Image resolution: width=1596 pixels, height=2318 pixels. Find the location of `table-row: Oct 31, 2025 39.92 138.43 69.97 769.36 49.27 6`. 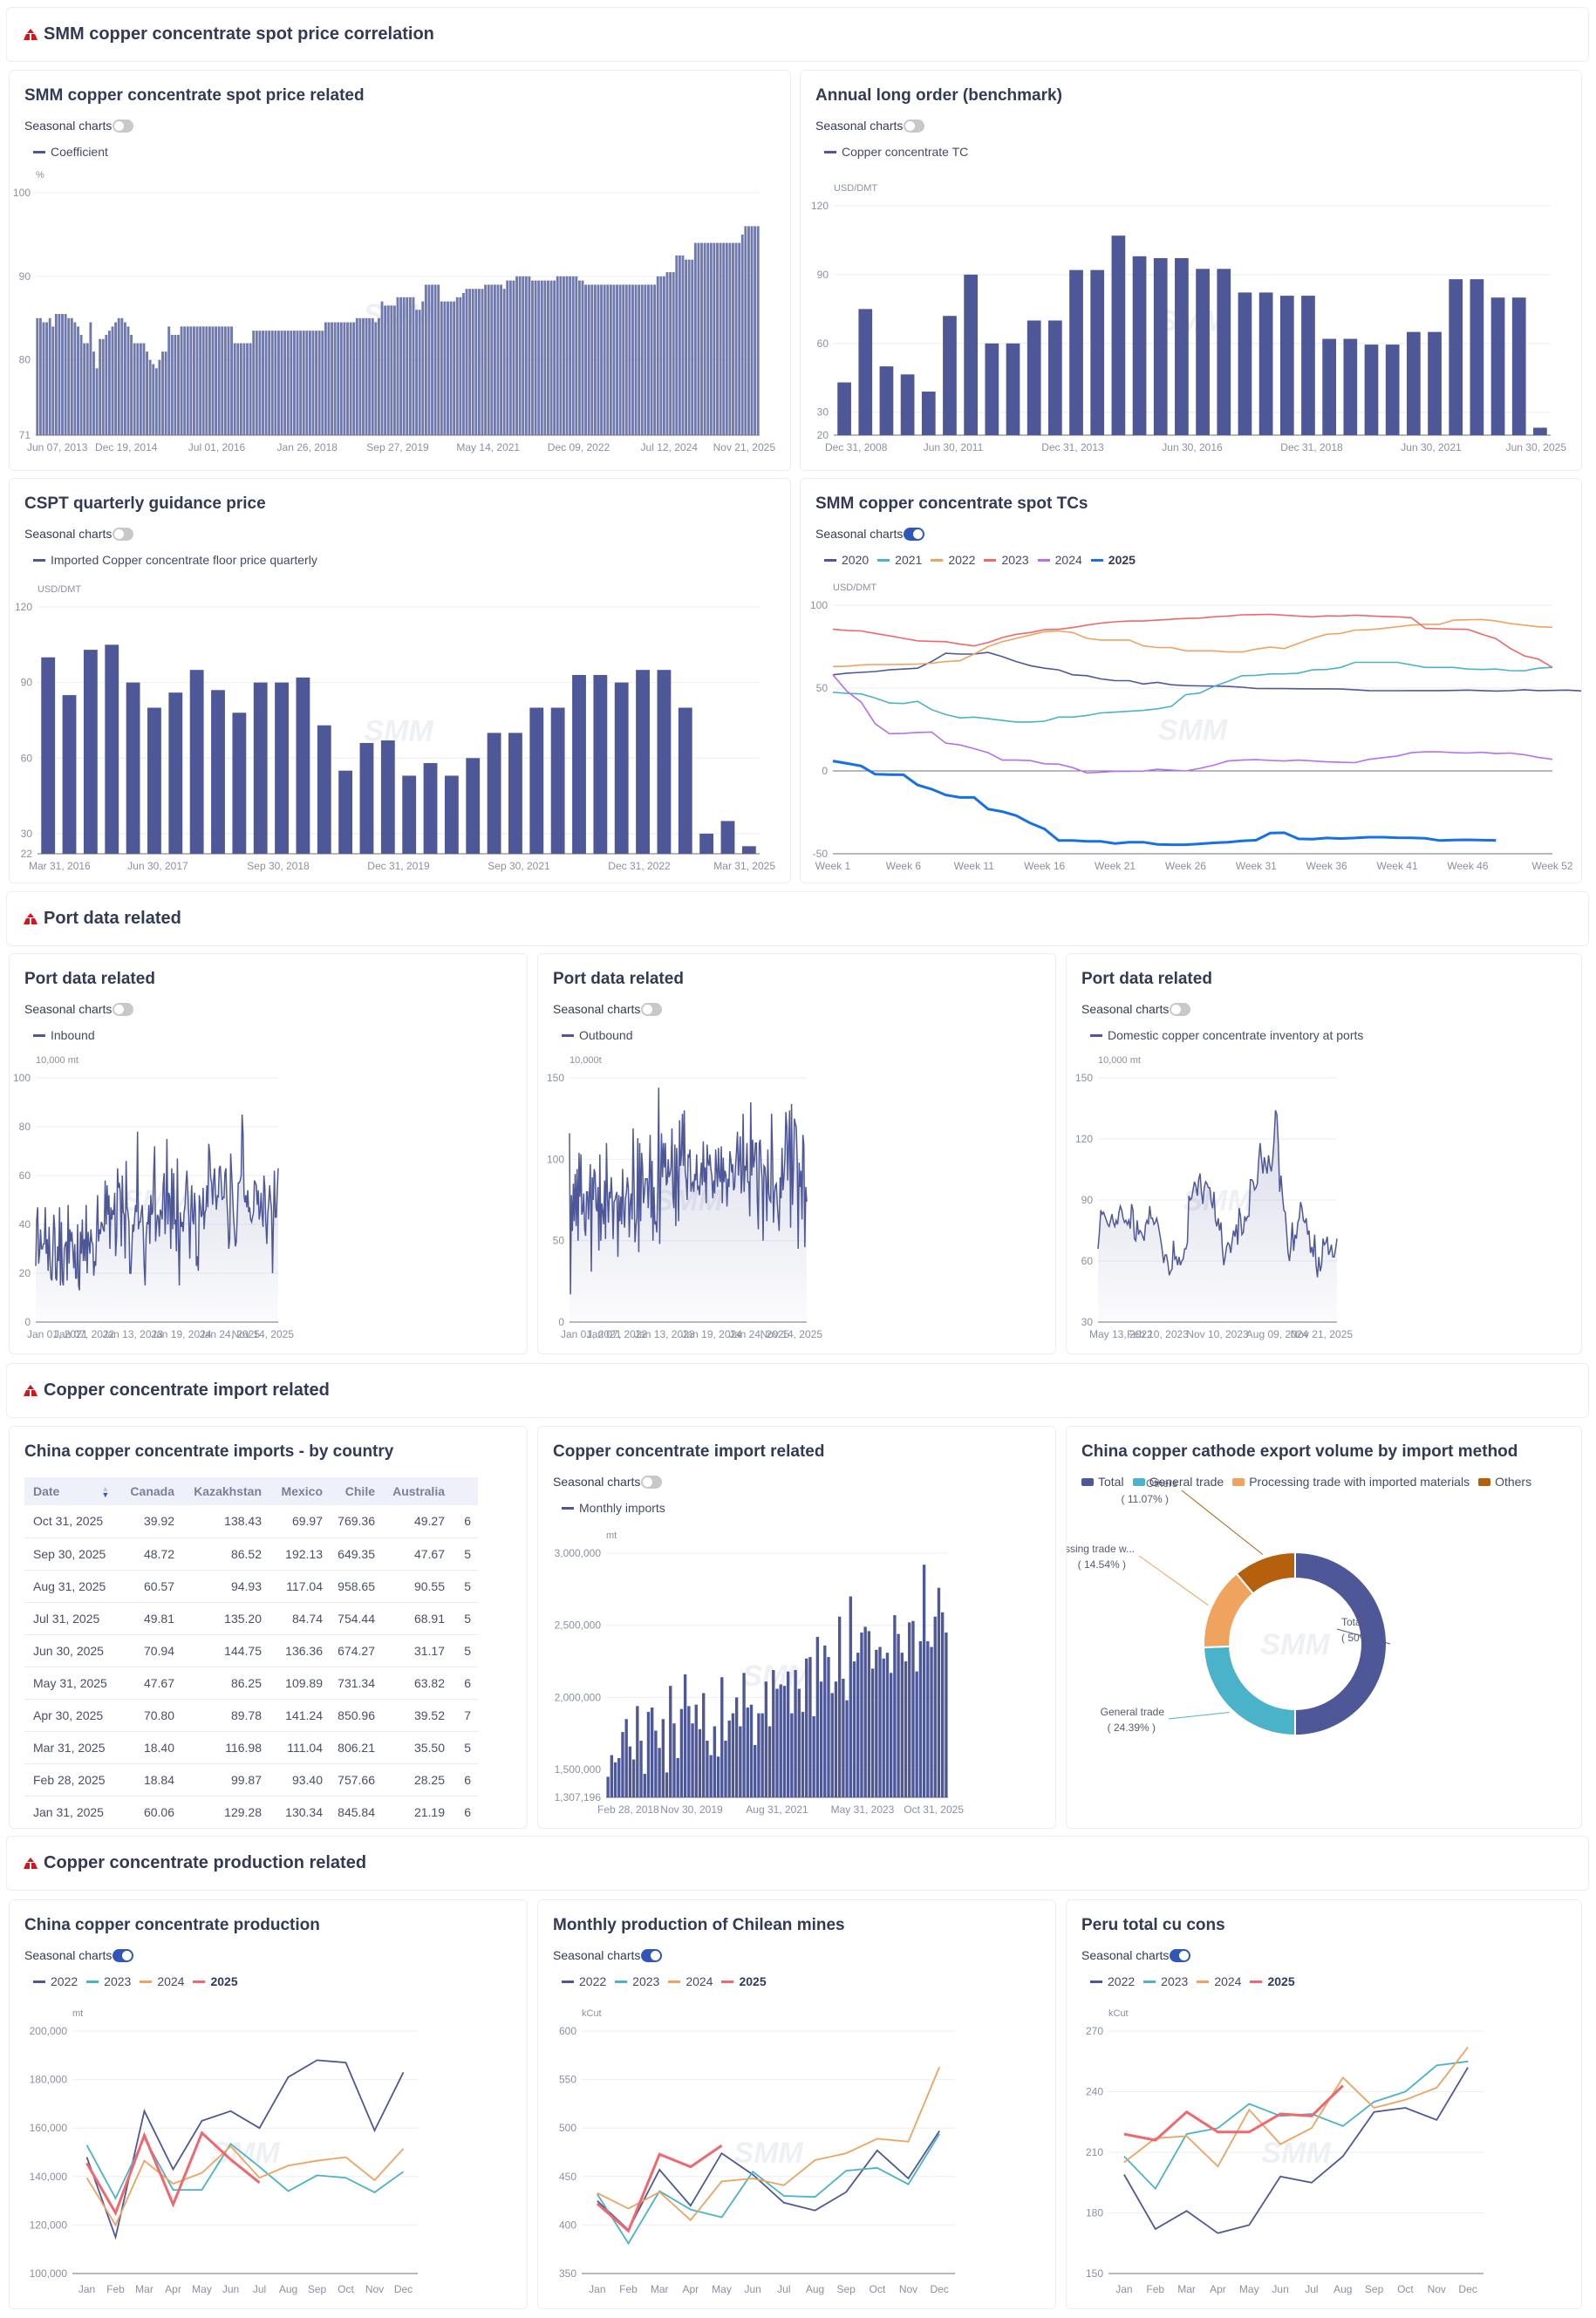

table-row: Oct 31, 2025 39.92 138.43 69.97 769.36 49.27 6 is located at coordinates (251, 1522).